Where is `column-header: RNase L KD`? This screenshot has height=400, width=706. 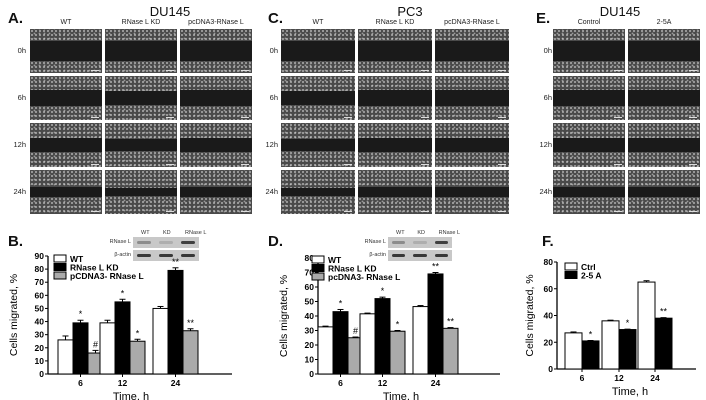 column-header: RNase L KD is located at coordinates (395, 22).